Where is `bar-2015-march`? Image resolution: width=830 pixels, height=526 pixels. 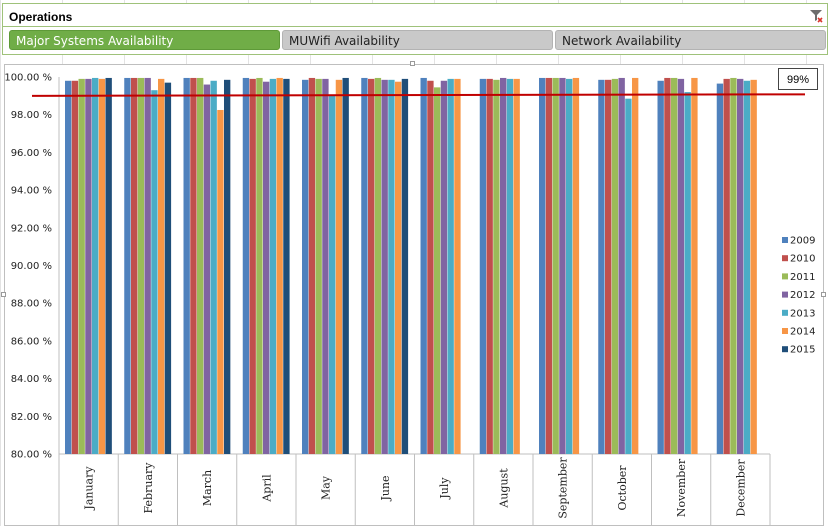
bar-2015-march is located at coordinates (227, 266).